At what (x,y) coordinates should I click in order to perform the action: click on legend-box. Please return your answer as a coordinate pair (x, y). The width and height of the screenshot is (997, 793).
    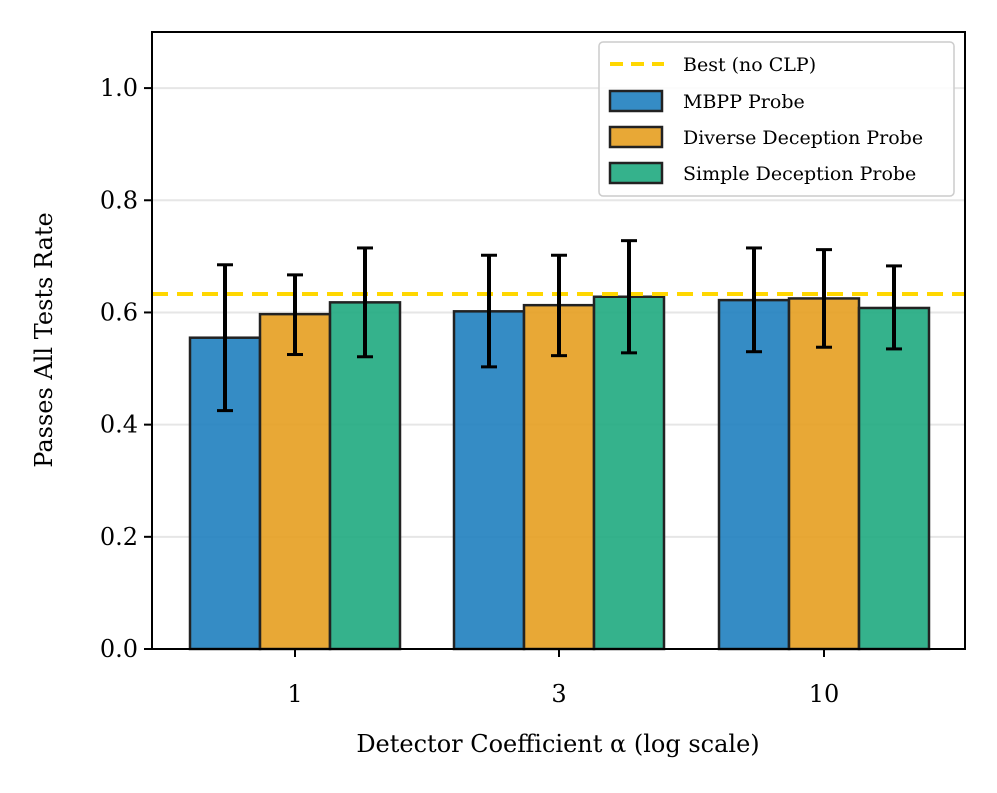
    Looking at the image, I should click on (776, 119).